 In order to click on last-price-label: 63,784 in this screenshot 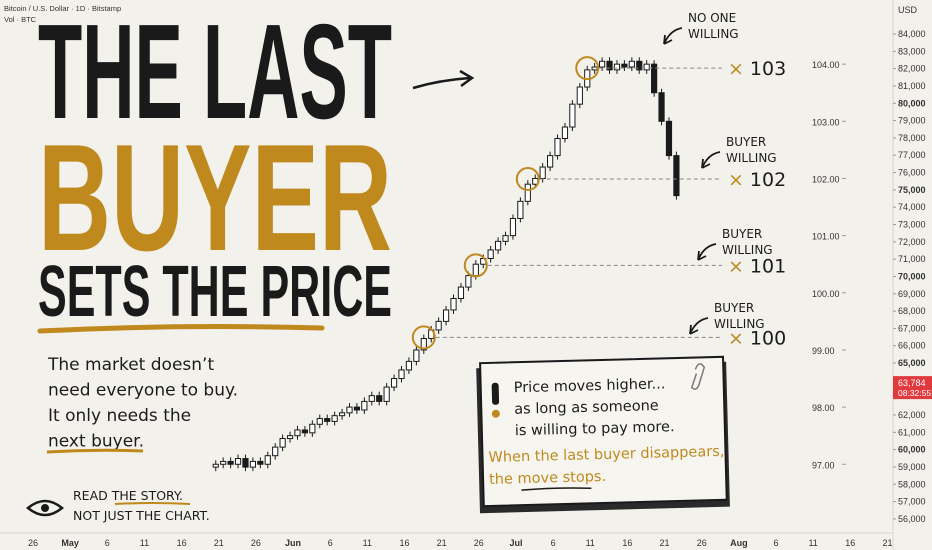, I will do `click(912, 383)`.